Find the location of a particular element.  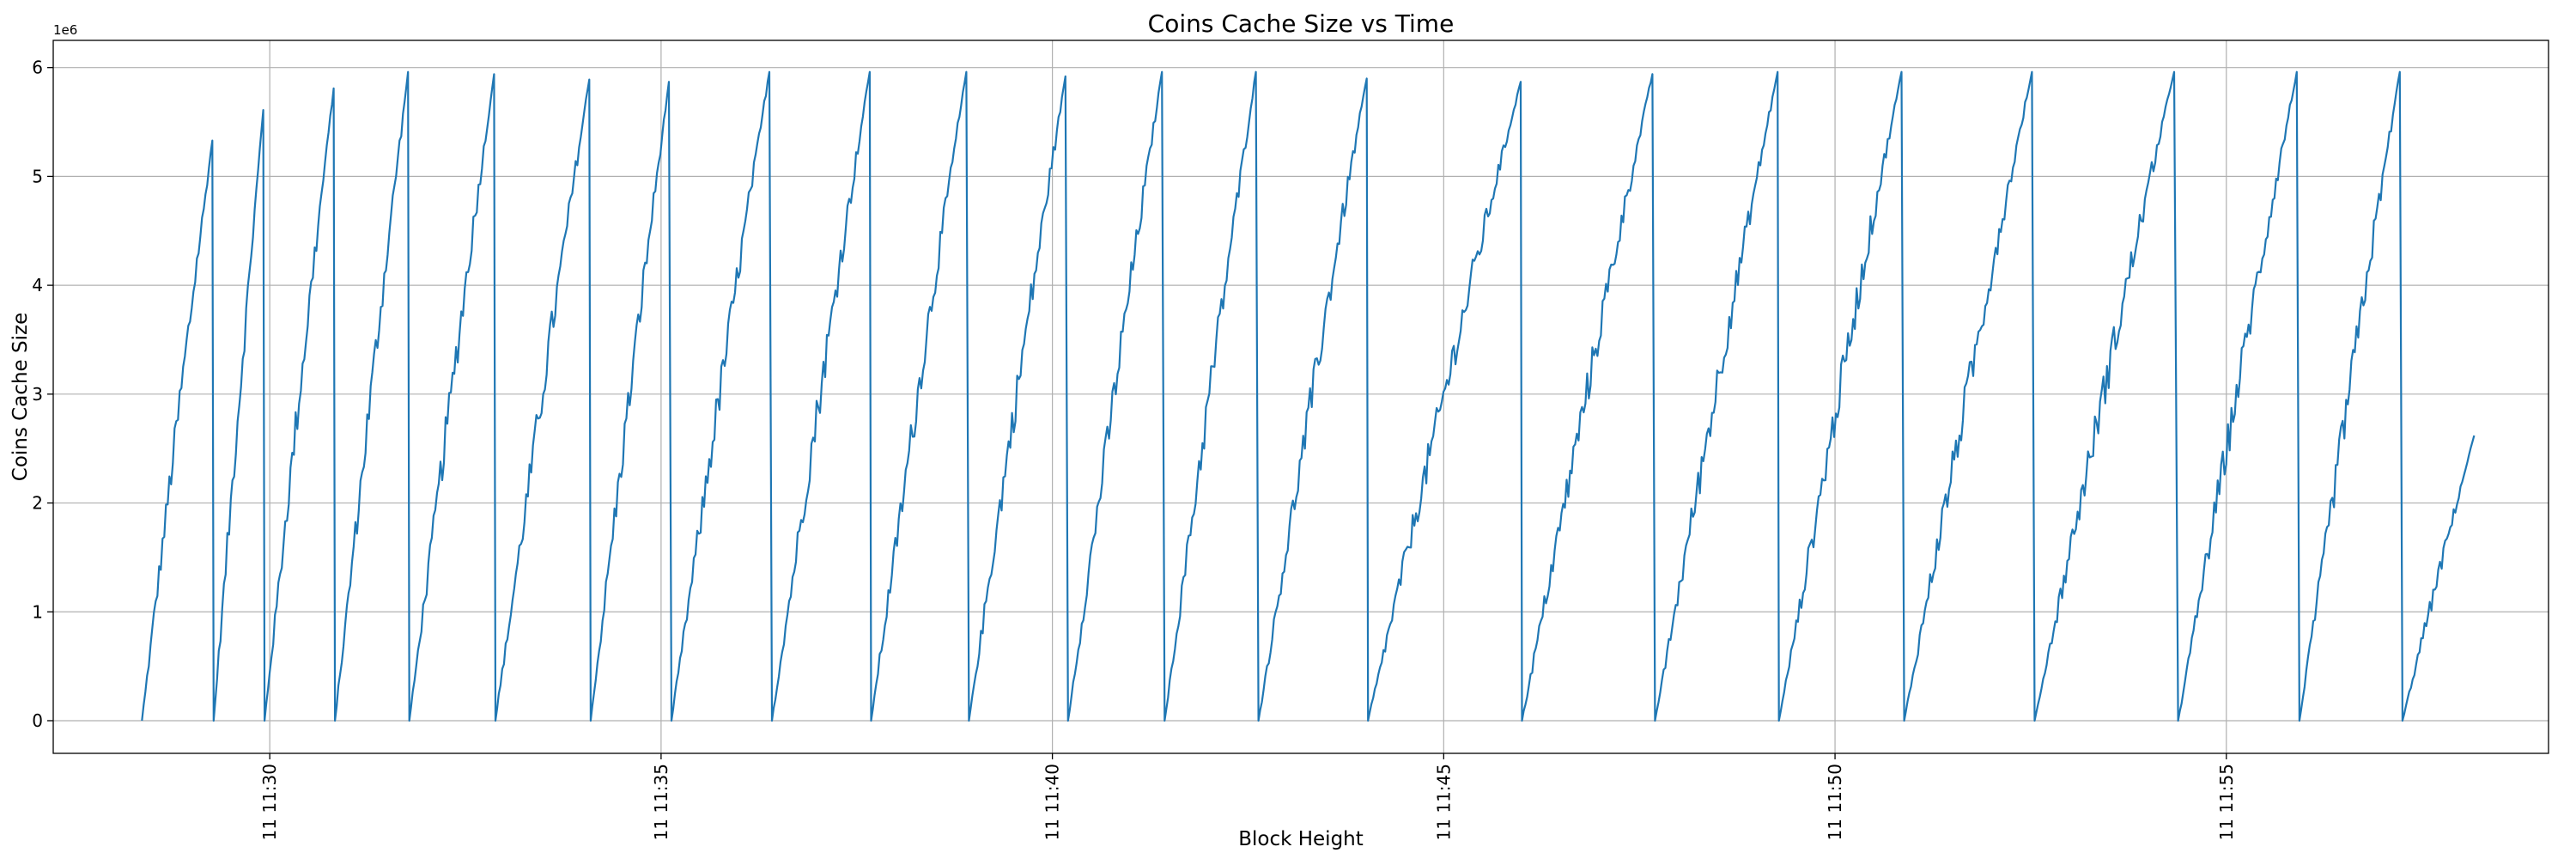

x-axis-label: Block Height is located at coordinates (1301, 839).